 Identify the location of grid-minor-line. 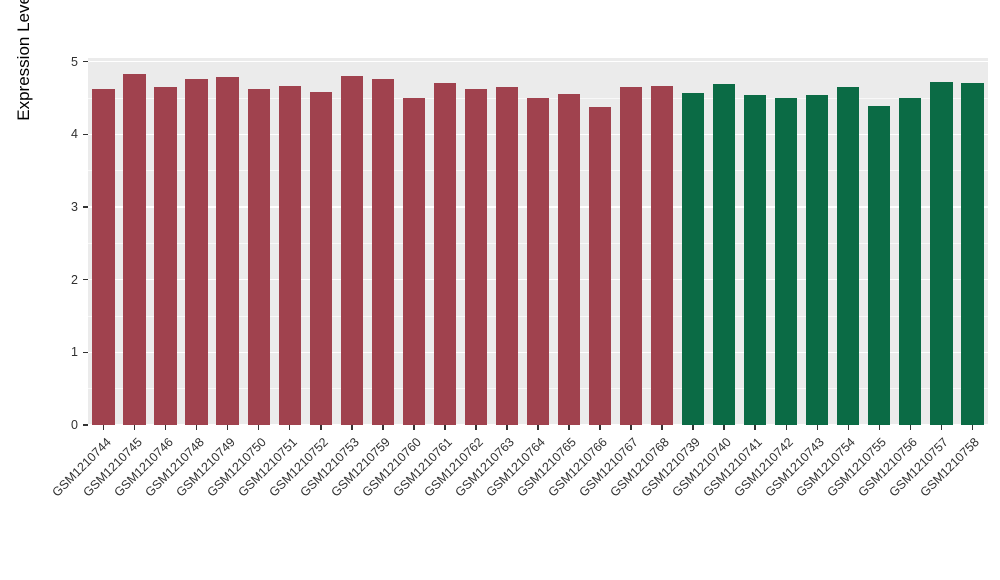
(538, 98).